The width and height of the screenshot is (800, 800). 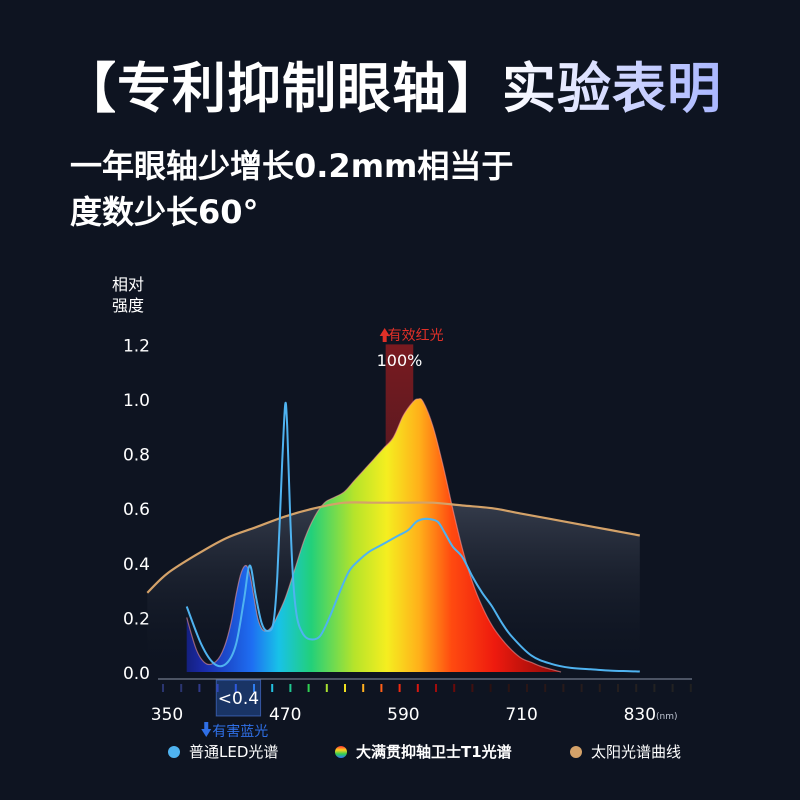 What do you see at coordinates (234, 752) in the screenshot?
I see `legend-label-led: 普通LED光谱` at bounding box center [234, 752].